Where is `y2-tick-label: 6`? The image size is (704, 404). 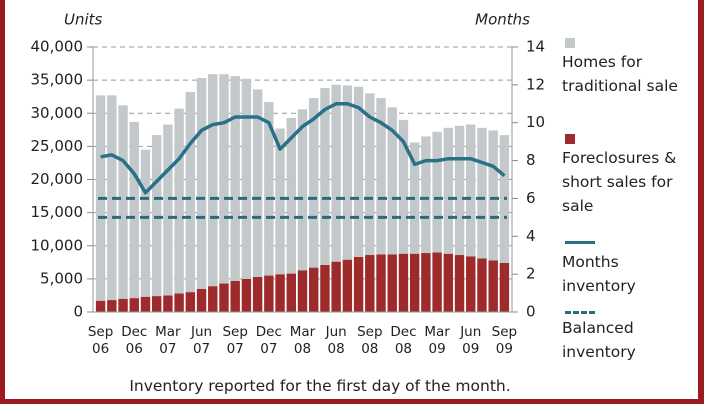 y2-tick-label: 6 is located at coordinates (531, 198).